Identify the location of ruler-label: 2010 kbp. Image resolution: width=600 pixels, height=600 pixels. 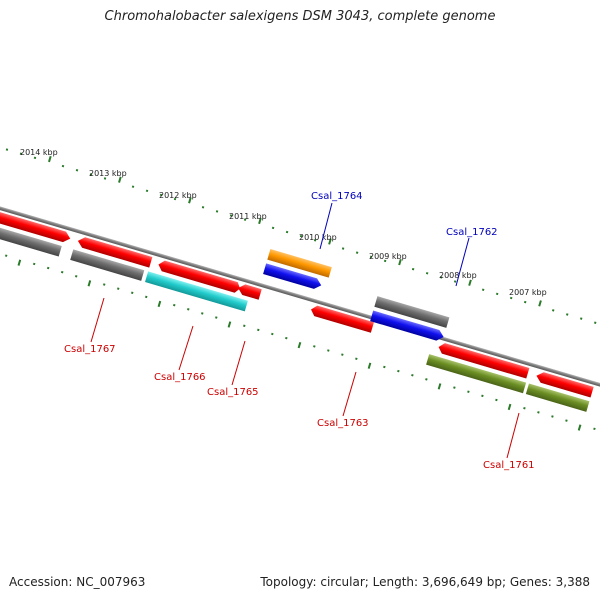
(318, 237).